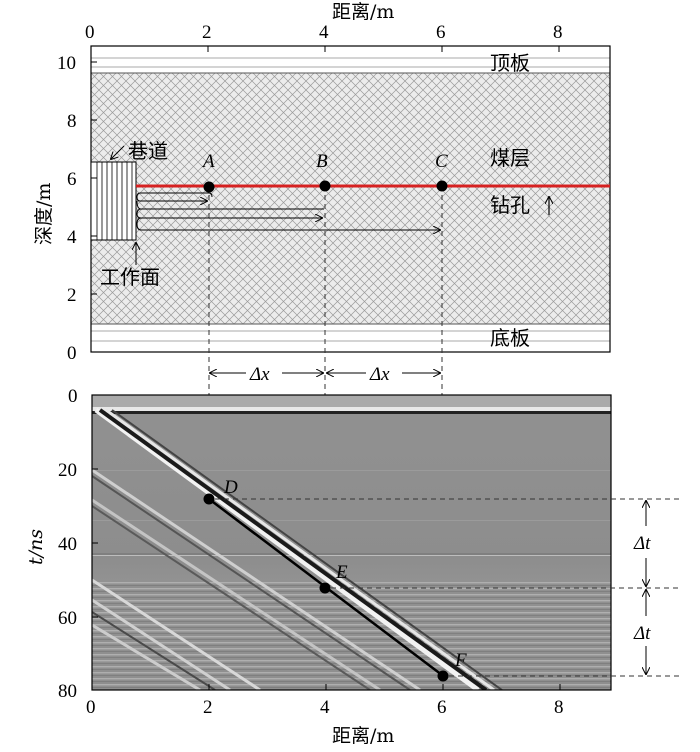 The height and width of the screenshot is (752, 700). What do you see at coordinates (442, 707) in the screenshot?
I see `bottom-x-tick-6: 6` at bounding box center [442, 707].